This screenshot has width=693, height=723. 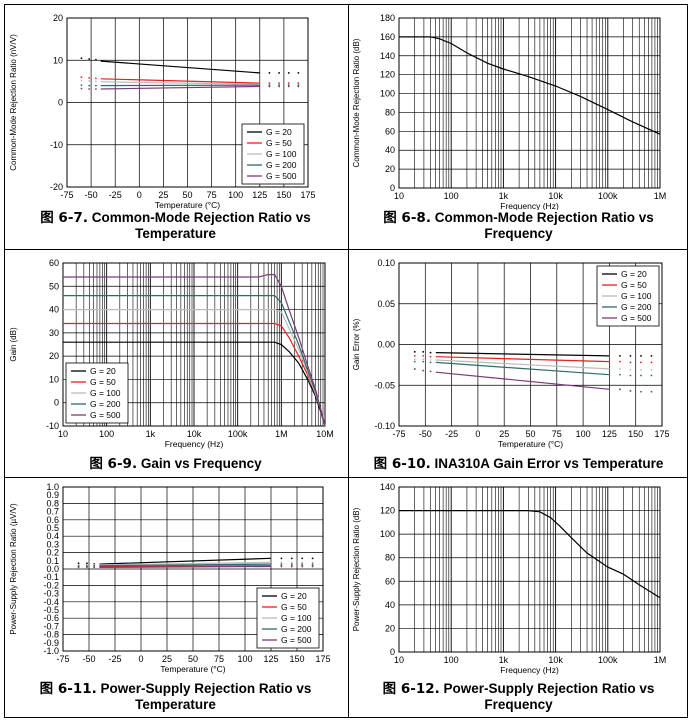 What do you see at coordinates (175, 704) in the screenshot?
I see `caption-line-2: Temperature` at bounding box center [175, 704].